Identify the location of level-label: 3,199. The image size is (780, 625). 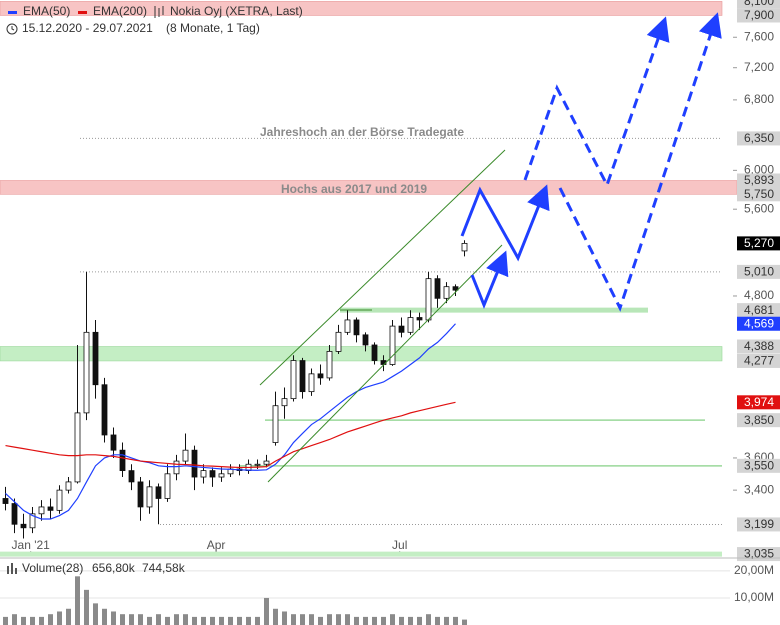
(759, 524).